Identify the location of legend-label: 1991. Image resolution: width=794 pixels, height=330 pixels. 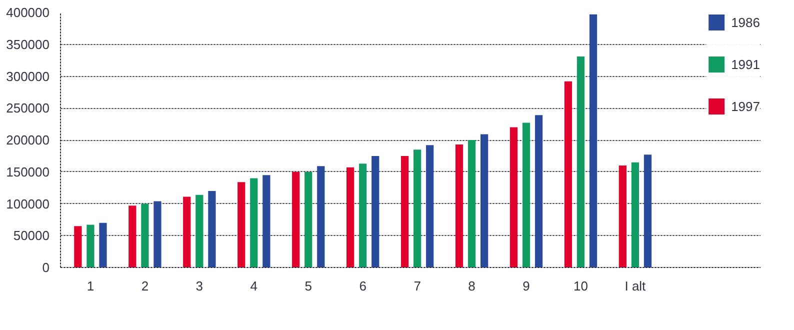
(745, 64).